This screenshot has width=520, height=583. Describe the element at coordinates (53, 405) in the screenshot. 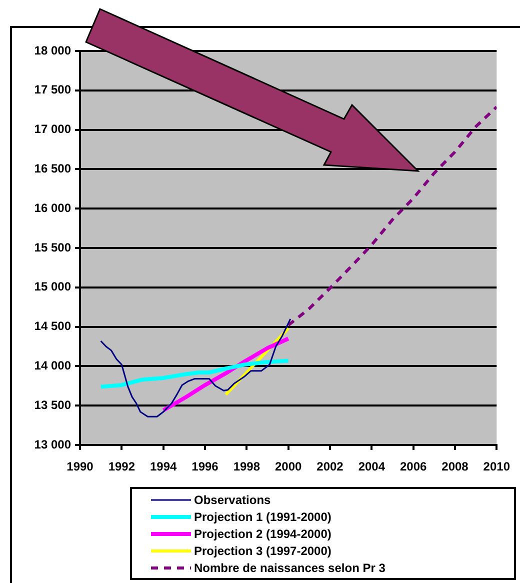

I see `y-tick-label: 13 500` at that location.